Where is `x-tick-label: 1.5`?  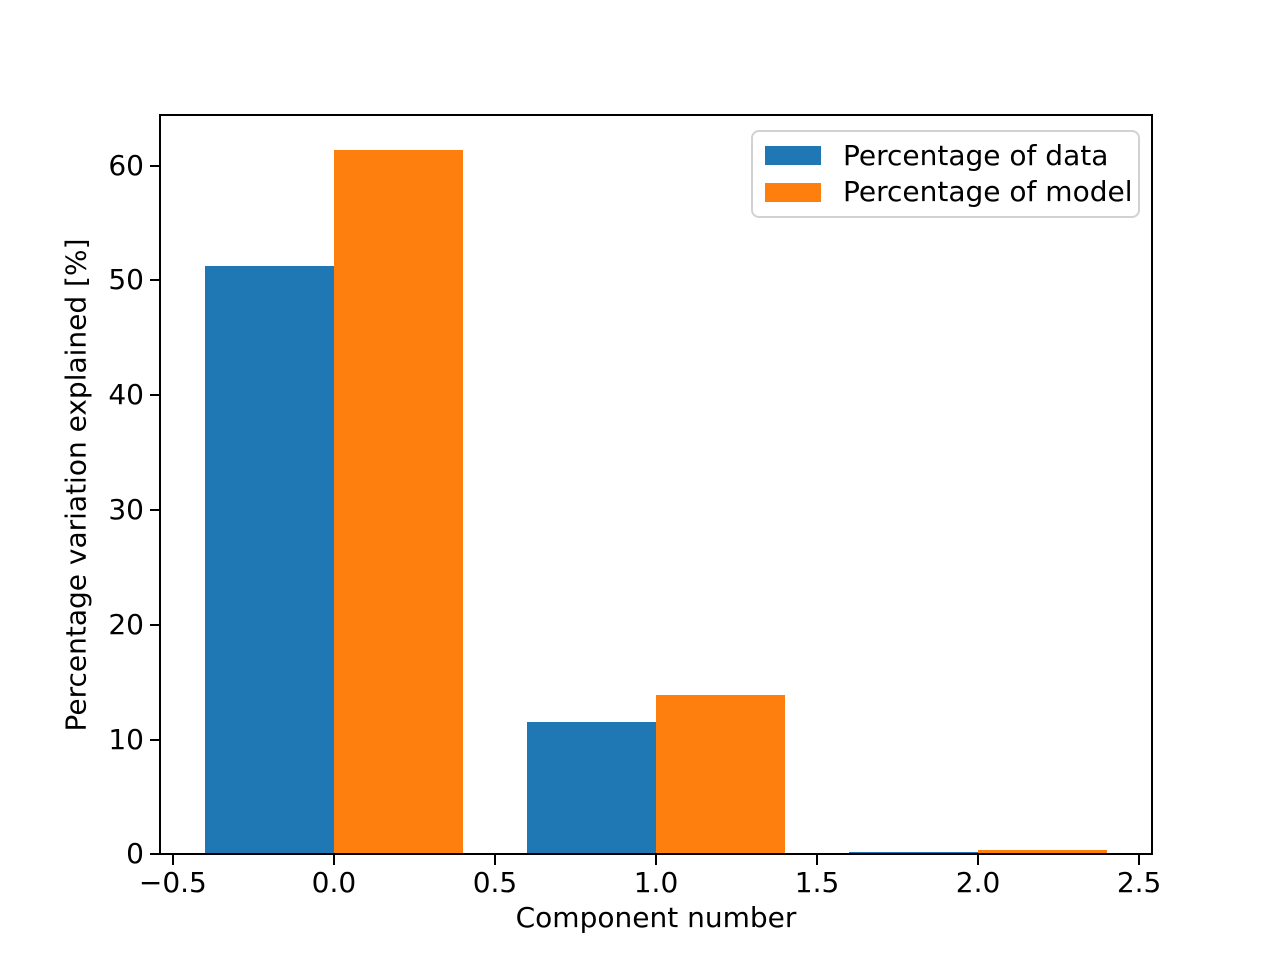
x-tick-label: 1.5 is located at coordinates (817, 882).